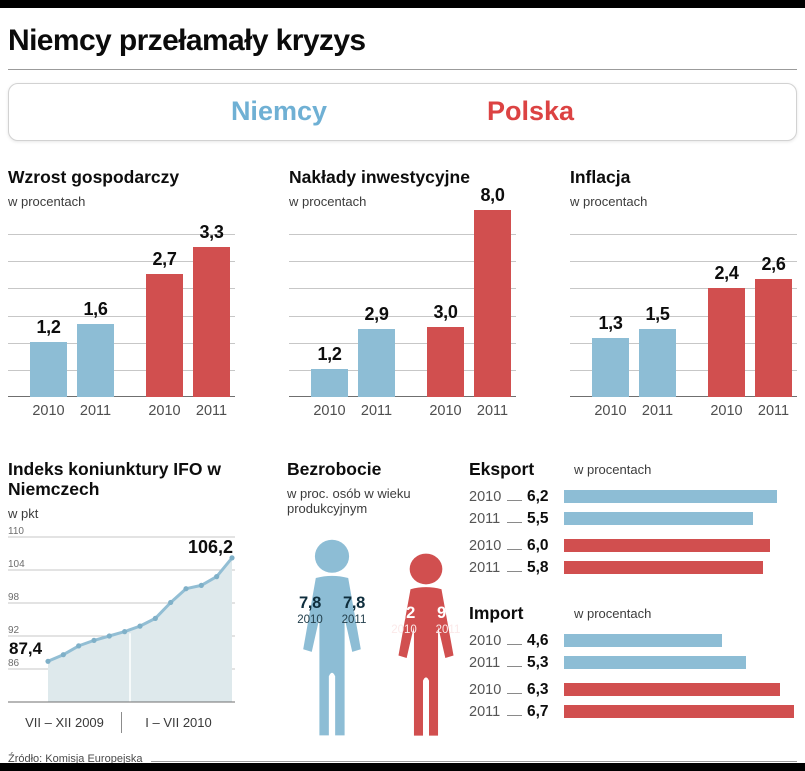 Image resolution: width=805 pixels, height=771 pixels. Describe the element at coordinates (426, 620) in the screenshot. I see `unemployment-values: 9,2 2010 9,4 2011` at that location.